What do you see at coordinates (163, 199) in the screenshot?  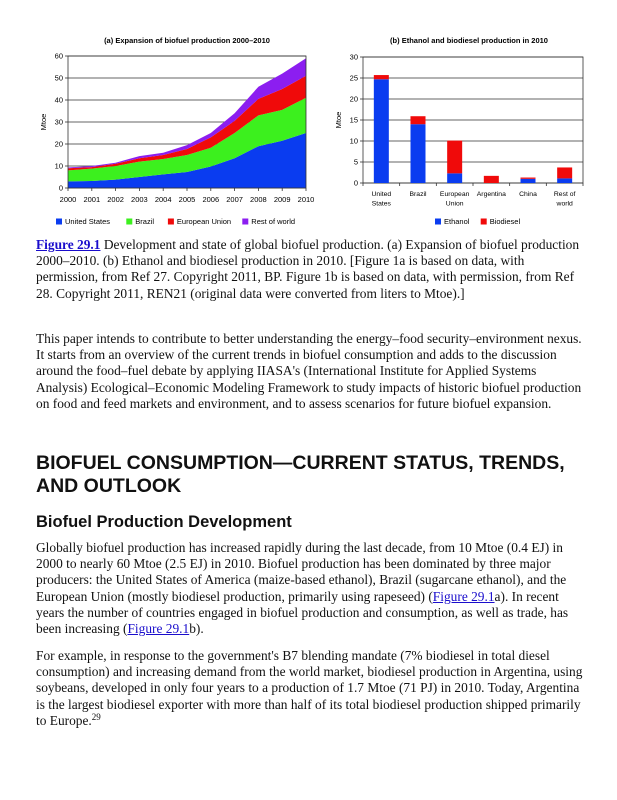 I see `x-tick-label: 2004` at bounding box center [163, 199].